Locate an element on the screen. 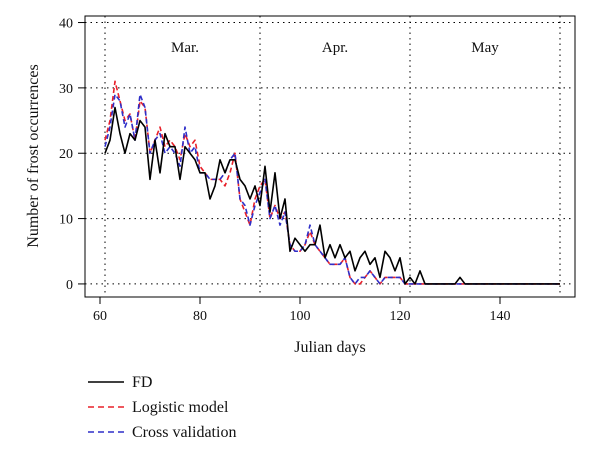 The image size is (600, 459). y-tick-label: 20 is located at coordinates (66, 154).